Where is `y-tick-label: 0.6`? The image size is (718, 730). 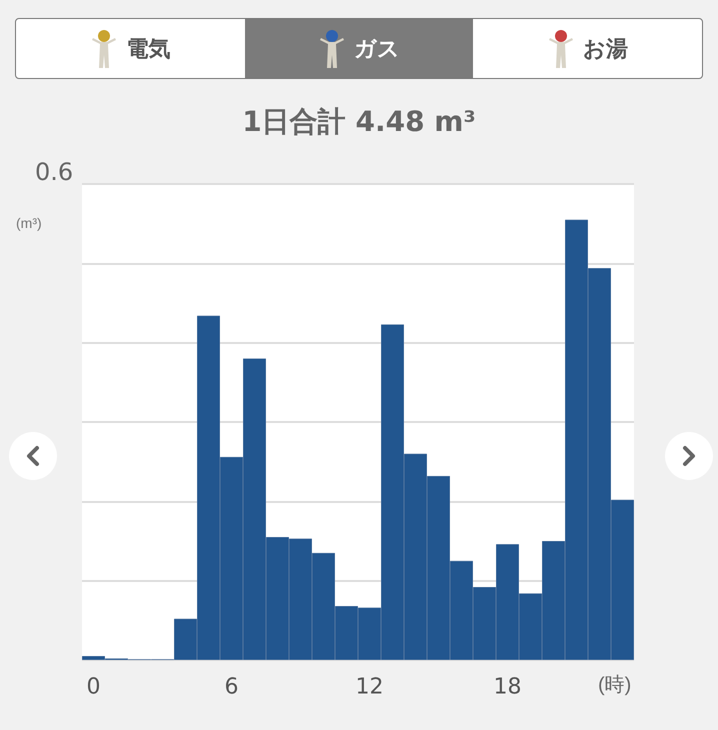
y-tick-label: 0.6 is located at coordinates (54, 172).